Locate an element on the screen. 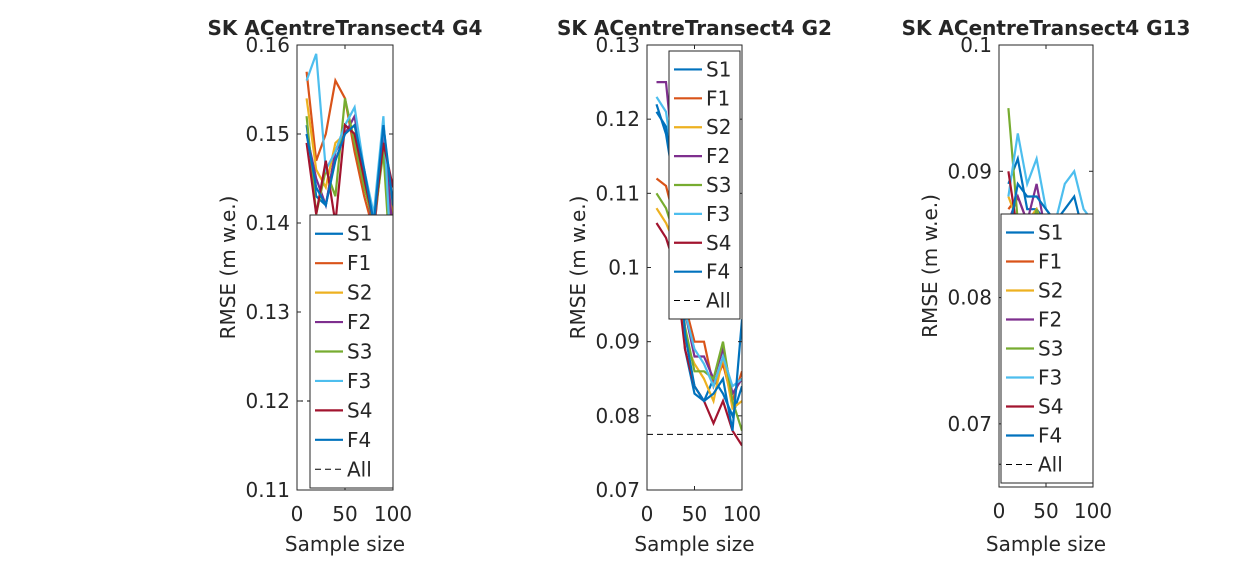  series-line-f4 is located at coordinates (349, 173).